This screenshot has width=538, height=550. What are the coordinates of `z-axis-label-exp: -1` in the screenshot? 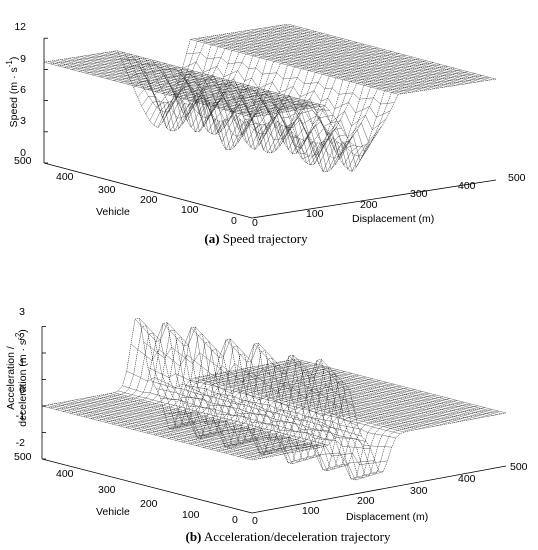 It's located at (9, 64).